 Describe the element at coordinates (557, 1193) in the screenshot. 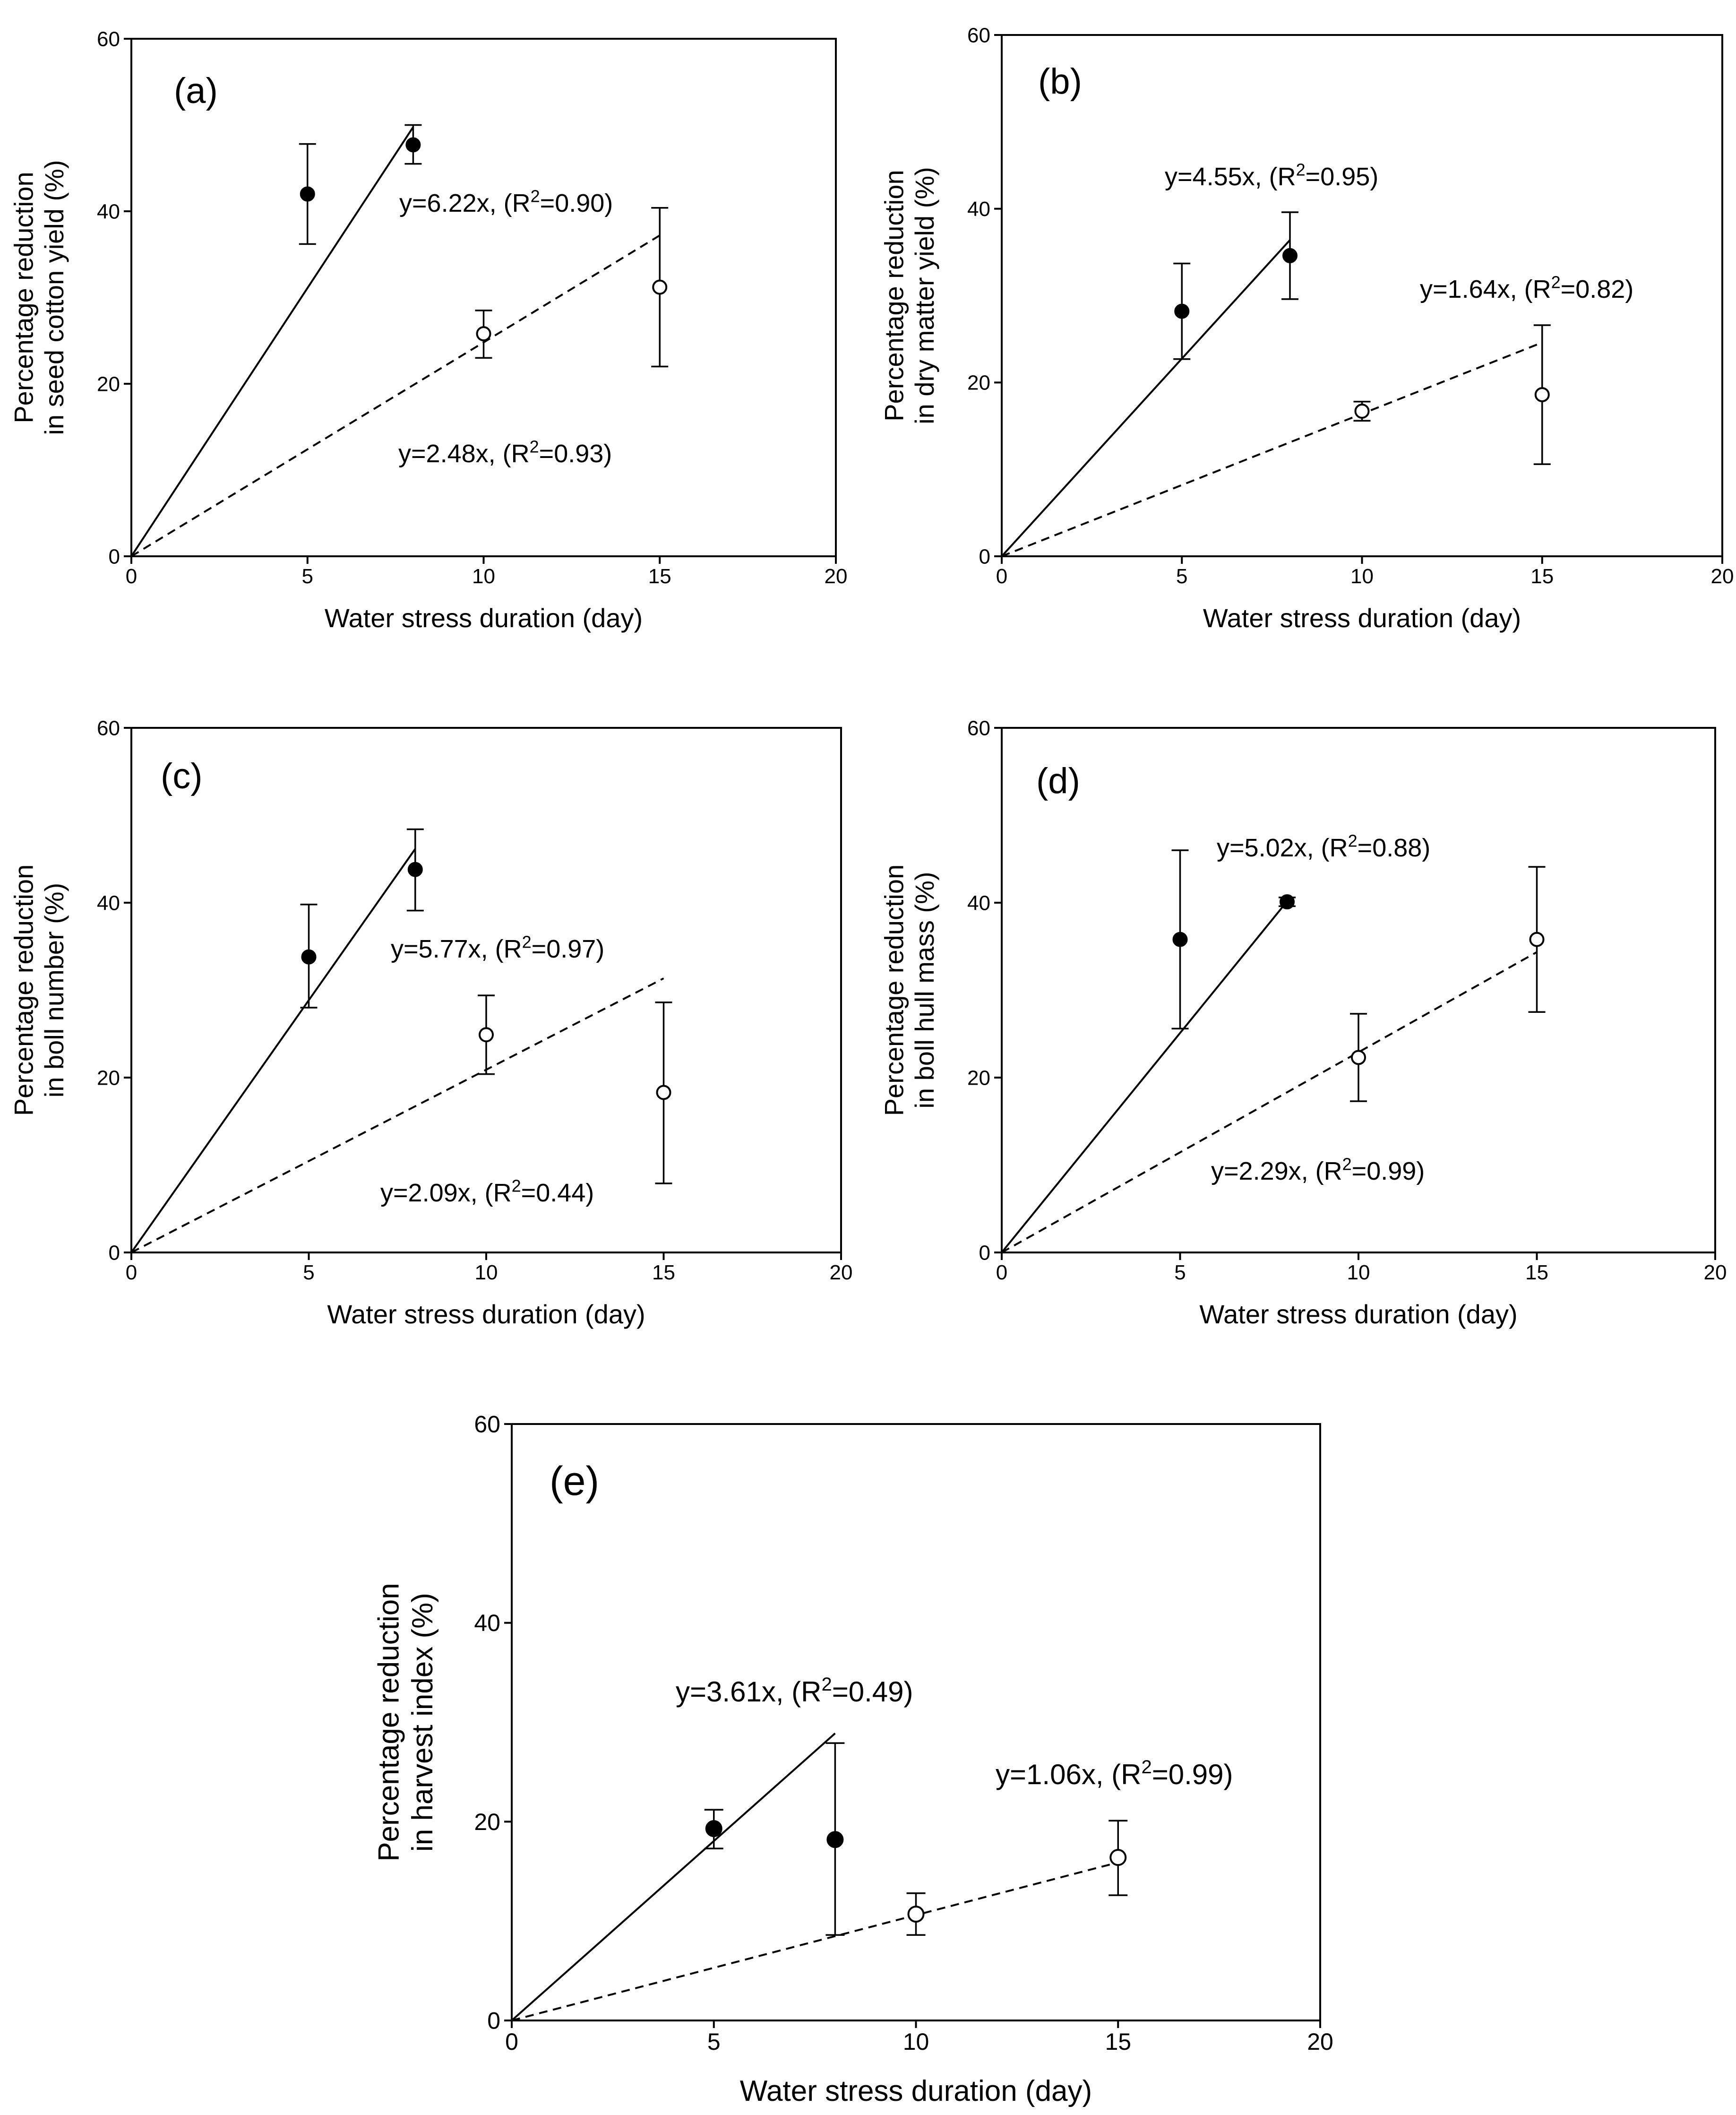

I see `equation-part: =0.44)` at that location.